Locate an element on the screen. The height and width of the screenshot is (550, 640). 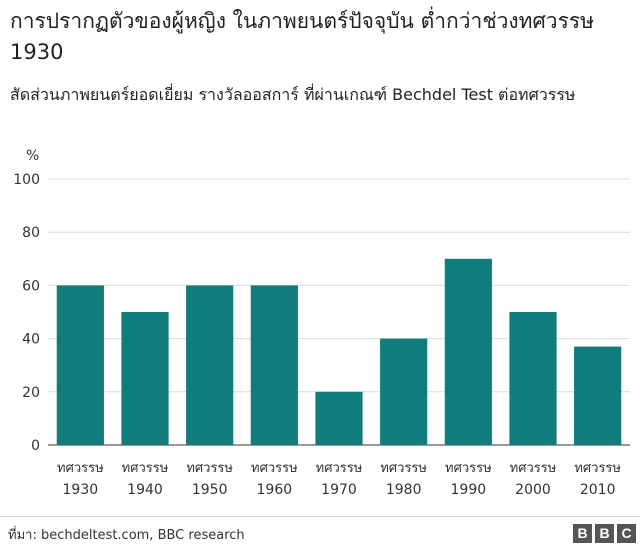
x-tick-label-year: 1950 is located at coordinates (210, 490).